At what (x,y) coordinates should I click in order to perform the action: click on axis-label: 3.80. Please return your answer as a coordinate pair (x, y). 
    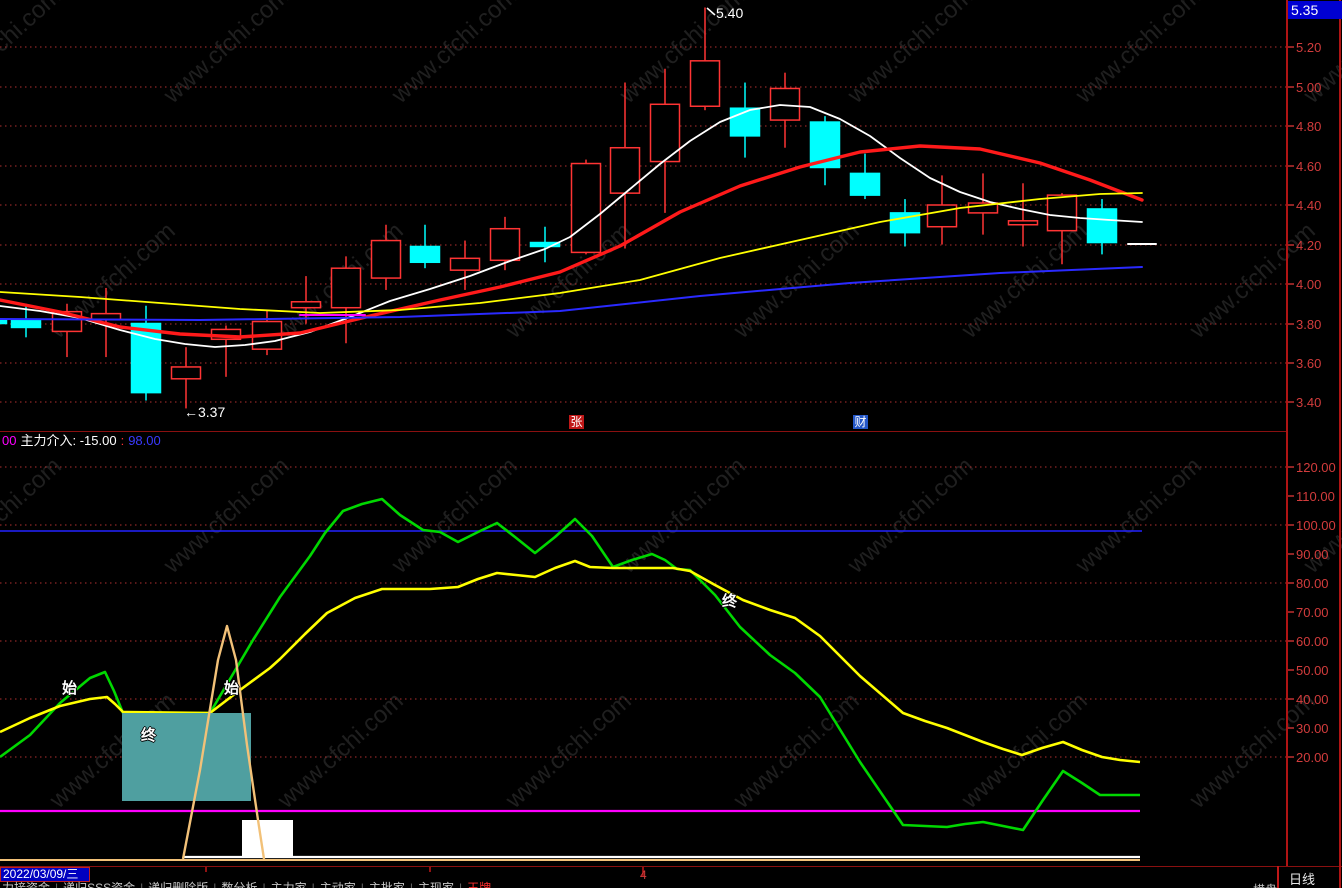
    Looking at the image, I should click on (1309, 324).